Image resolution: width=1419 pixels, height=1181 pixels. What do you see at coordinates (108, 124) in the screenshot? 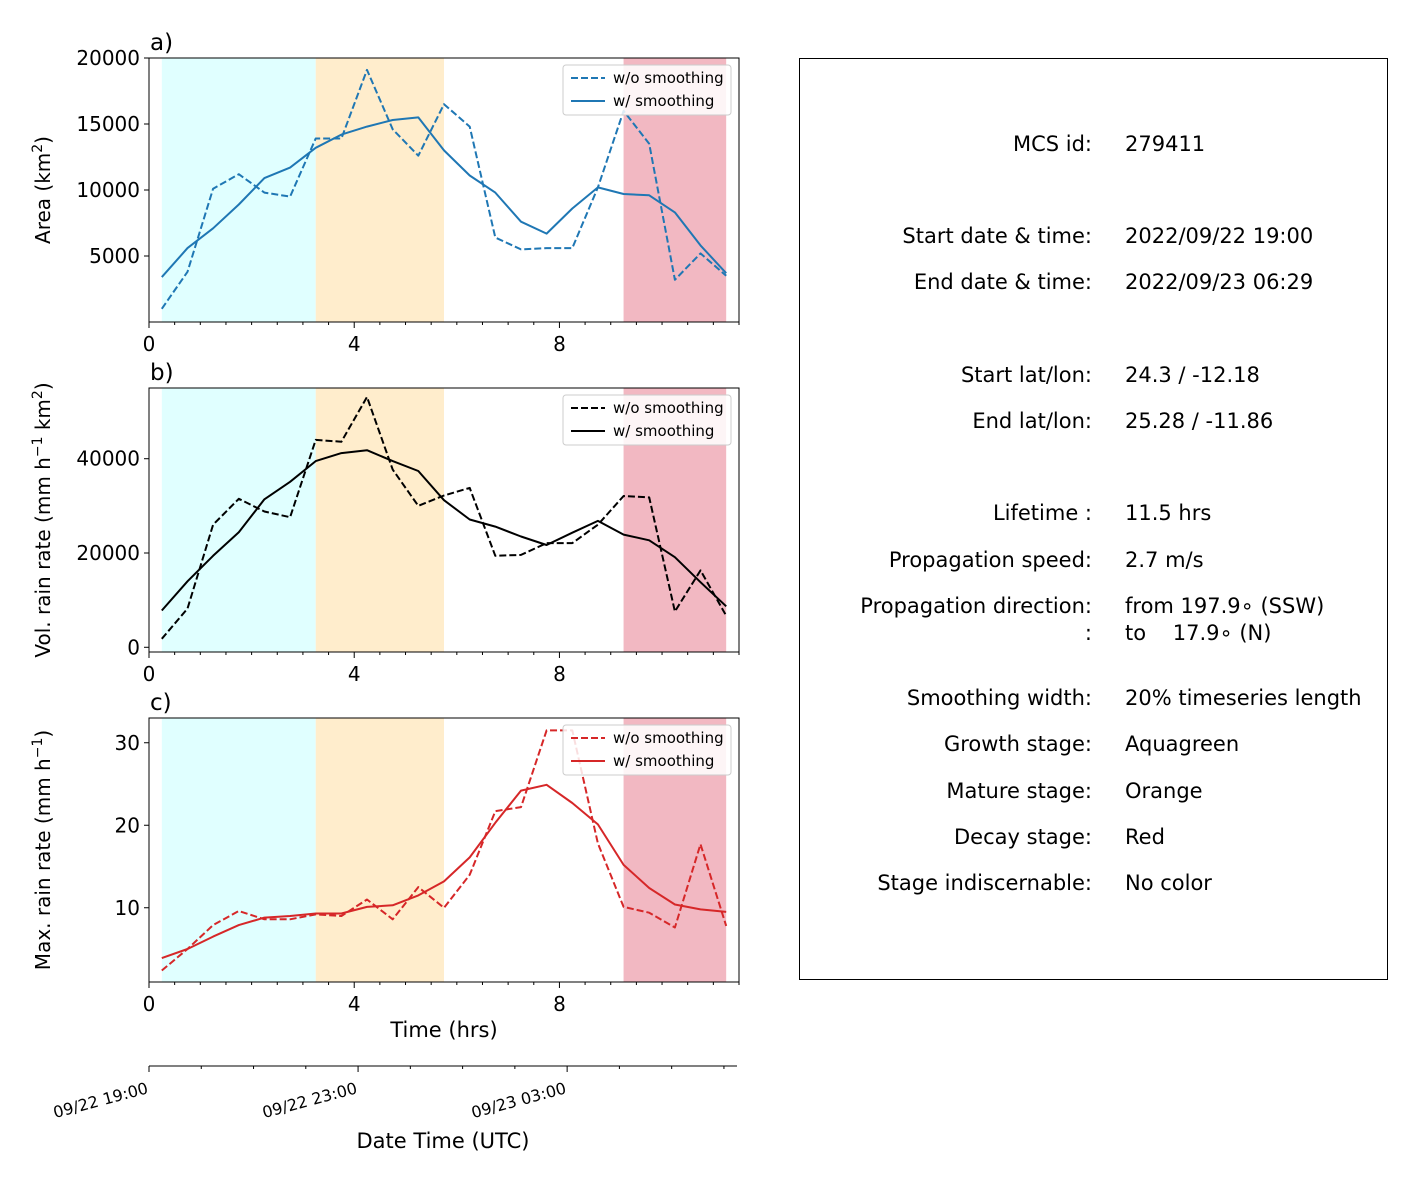
I see `y-tick-label: 15000` at bounding box center [108, 124].